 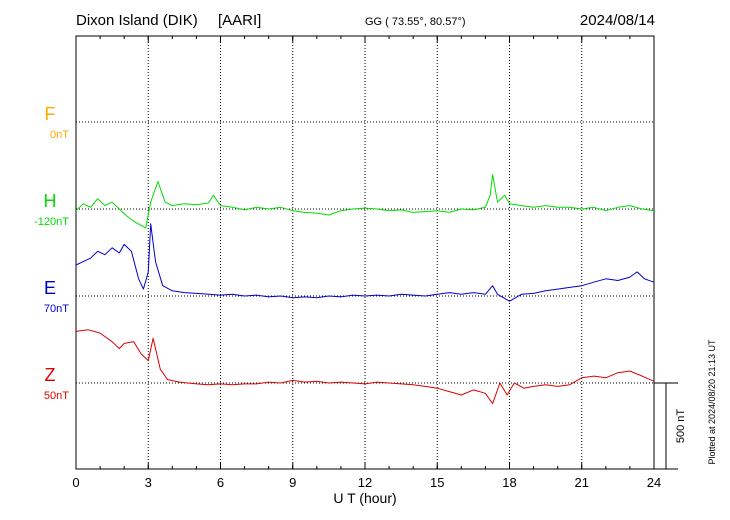 What do you see at coordinates (617, 20) in the screenshot?
I see `date-label: 2024/08/14` at bounding box center [617, 20].